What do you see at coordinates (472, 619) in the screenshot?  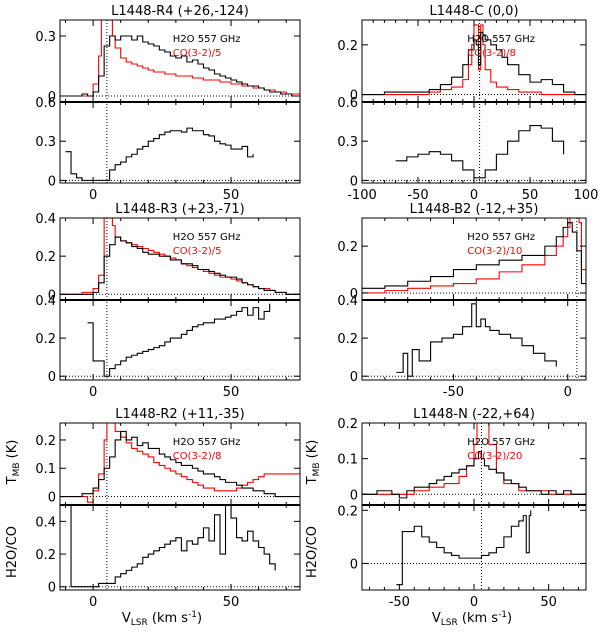 I see `x-axis-label-right: VLSR (km s-1)` at bounding box center [472, 619].